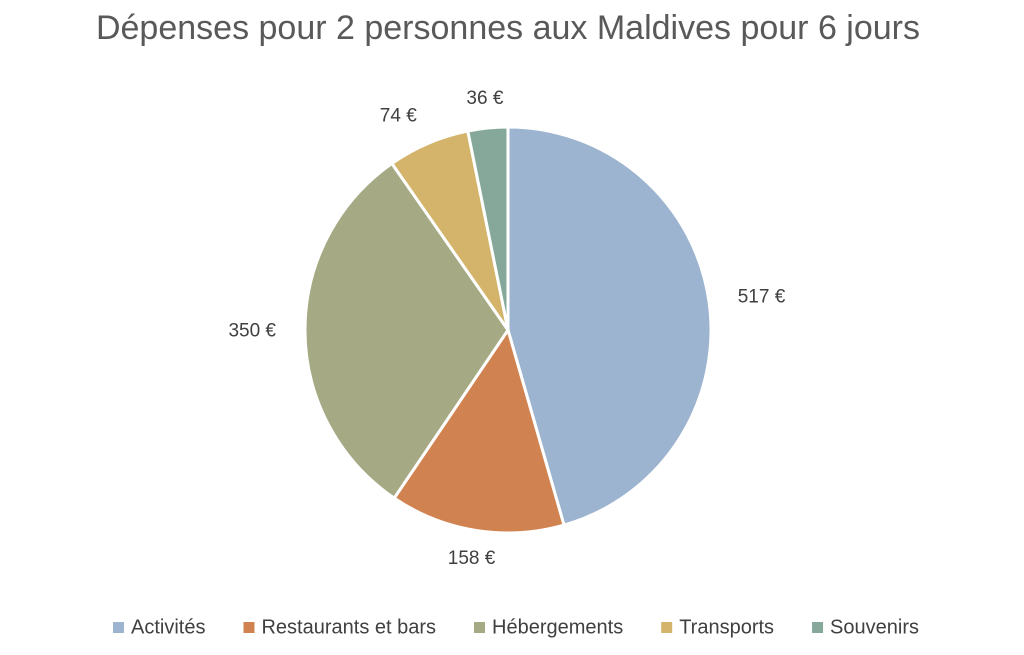  I want to click on data-label: 350 €, so click(252, 331).